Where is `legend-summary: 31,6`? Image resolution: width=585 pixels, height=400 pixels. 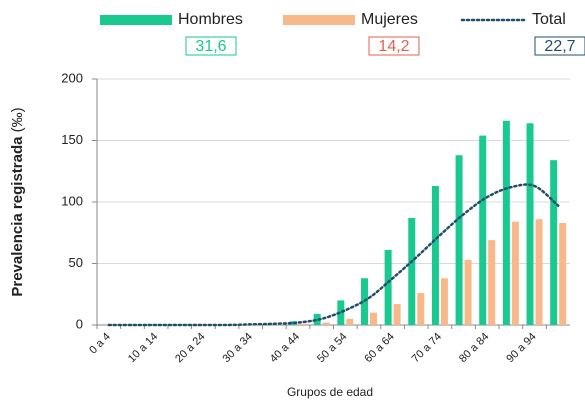 legend-summary: 31,6 is located at coordinates (210, 46).